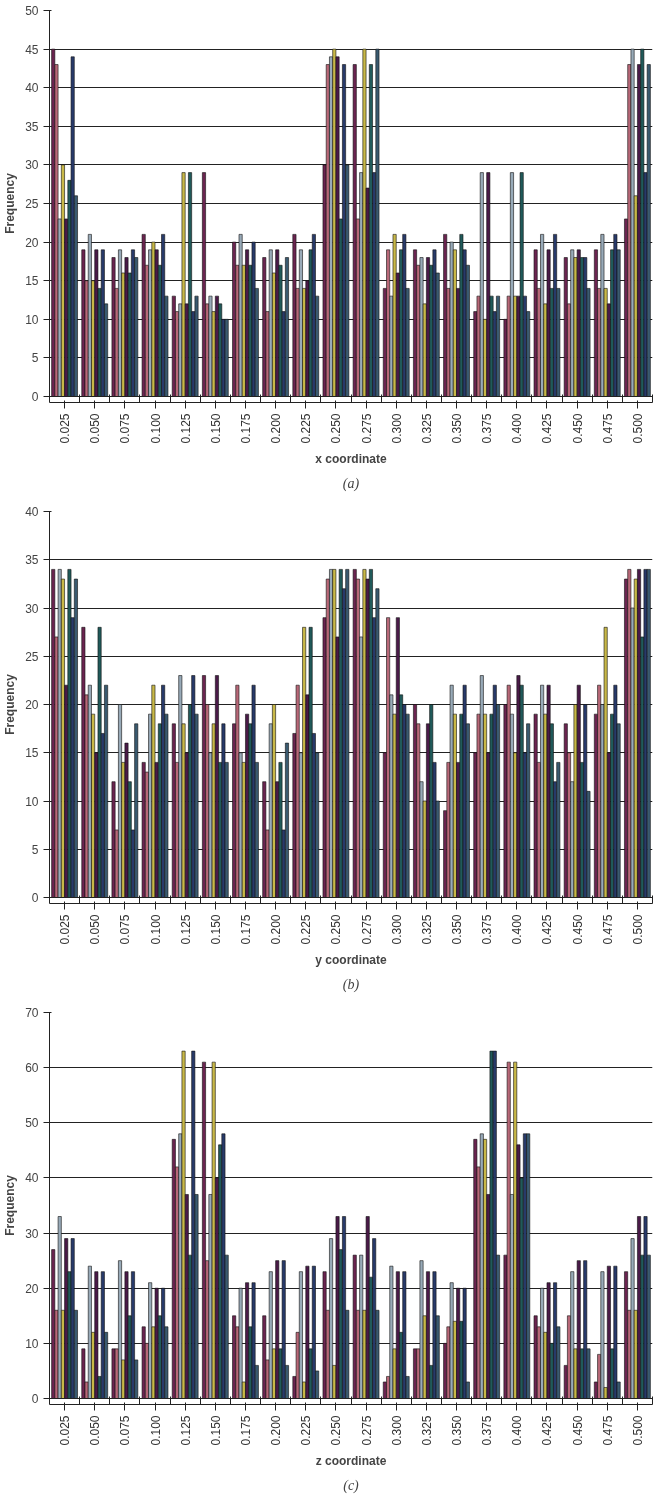 This screenshot has width=668, height=1503. I want to click on y-tick-label: 20, so click(32, 705).